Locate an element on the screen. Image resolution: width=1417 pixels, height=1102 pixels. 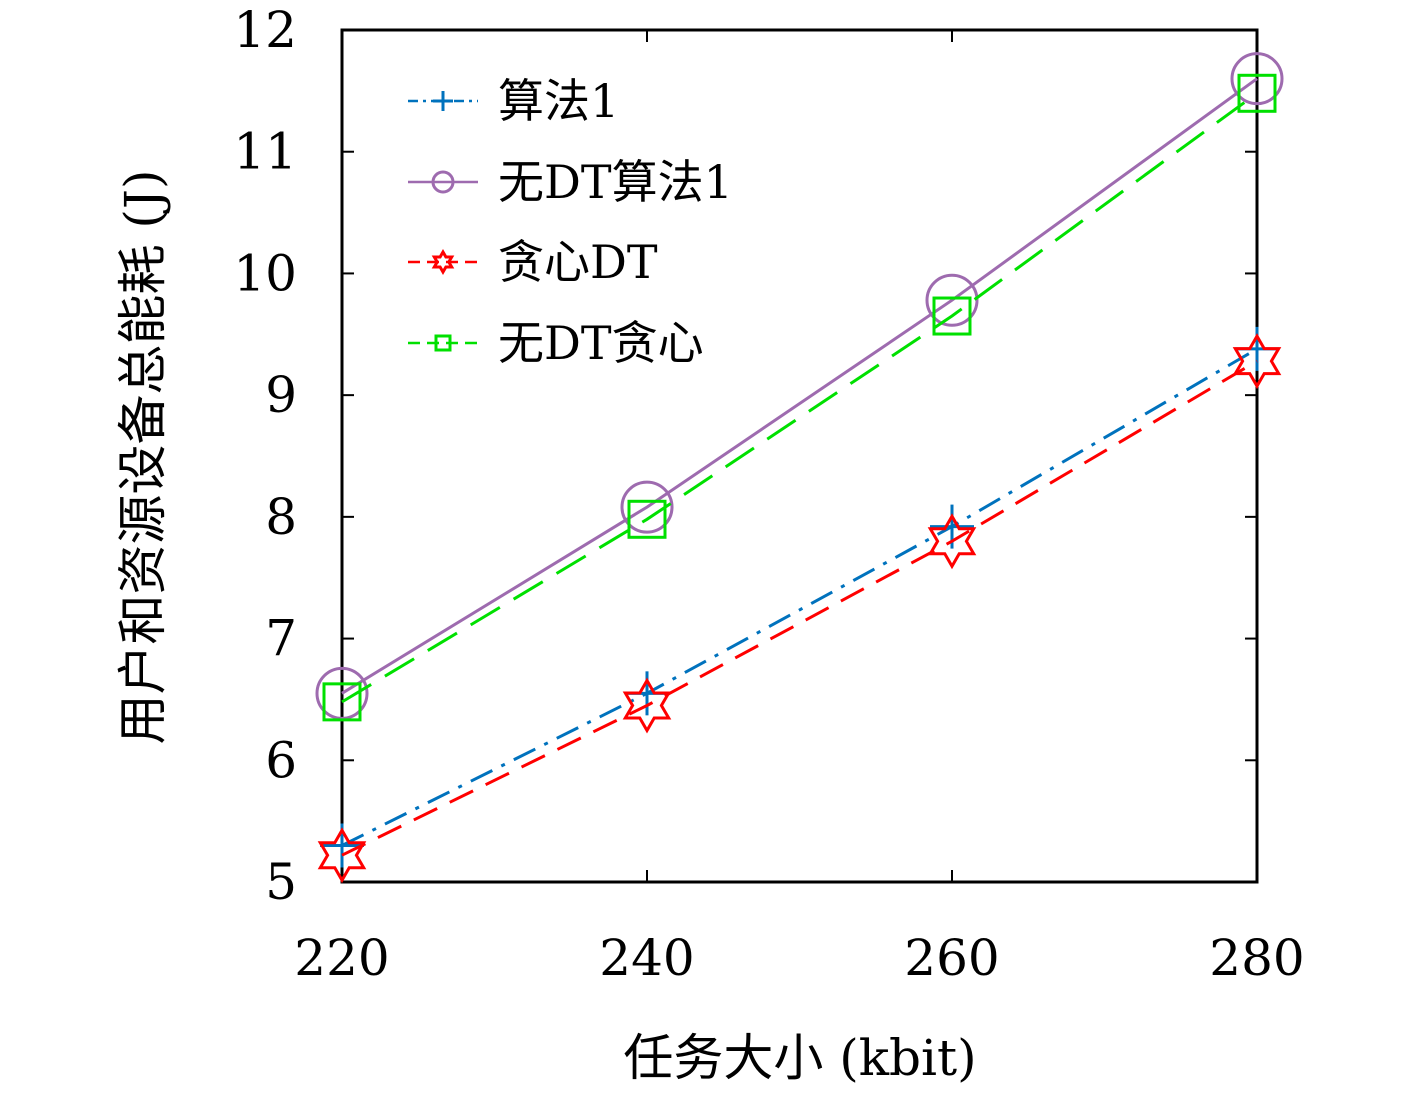
y-axis-title: 用户和资源设备总能耗 (J) is located at coordinates (143, 457).